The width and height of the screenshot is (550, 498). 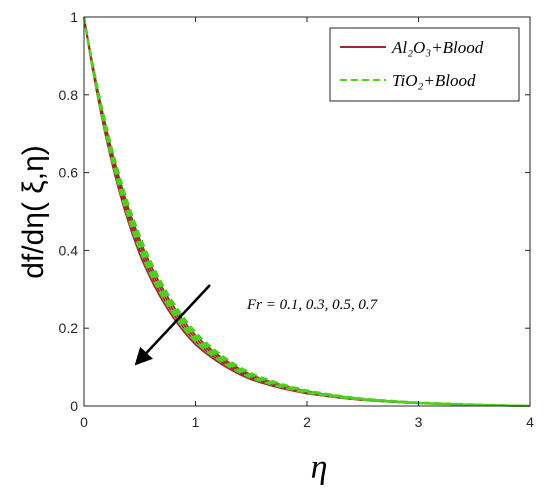 What do you see at coordinates (84, 422) in the screenshot?
I see `x-tick-label-0: 0` at bounding box center [84, 422].